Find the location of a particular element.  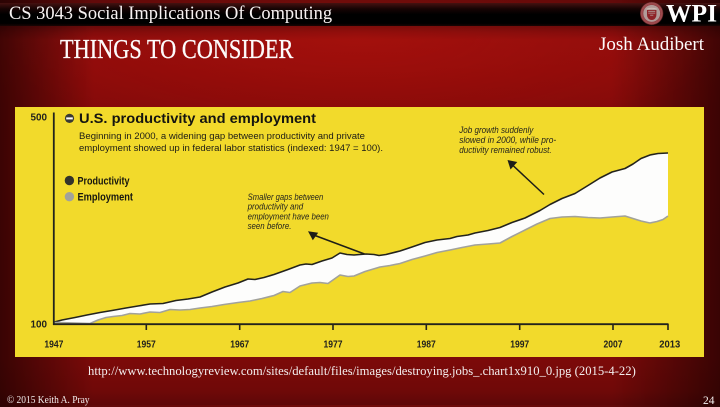

svg-text: 2007 is located at coordinates (613, 345).